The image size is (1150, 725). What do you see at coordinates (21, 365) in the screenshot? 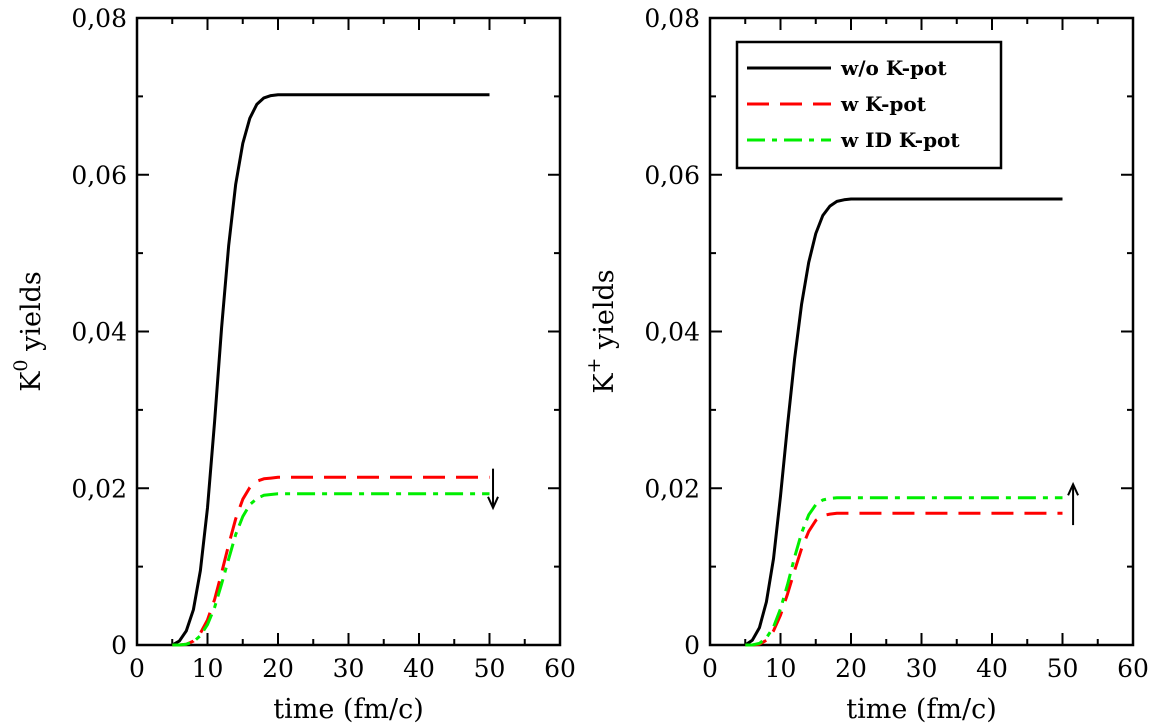
I see `y-axis-title-superscript: 0` at bounding box center [21, 365].